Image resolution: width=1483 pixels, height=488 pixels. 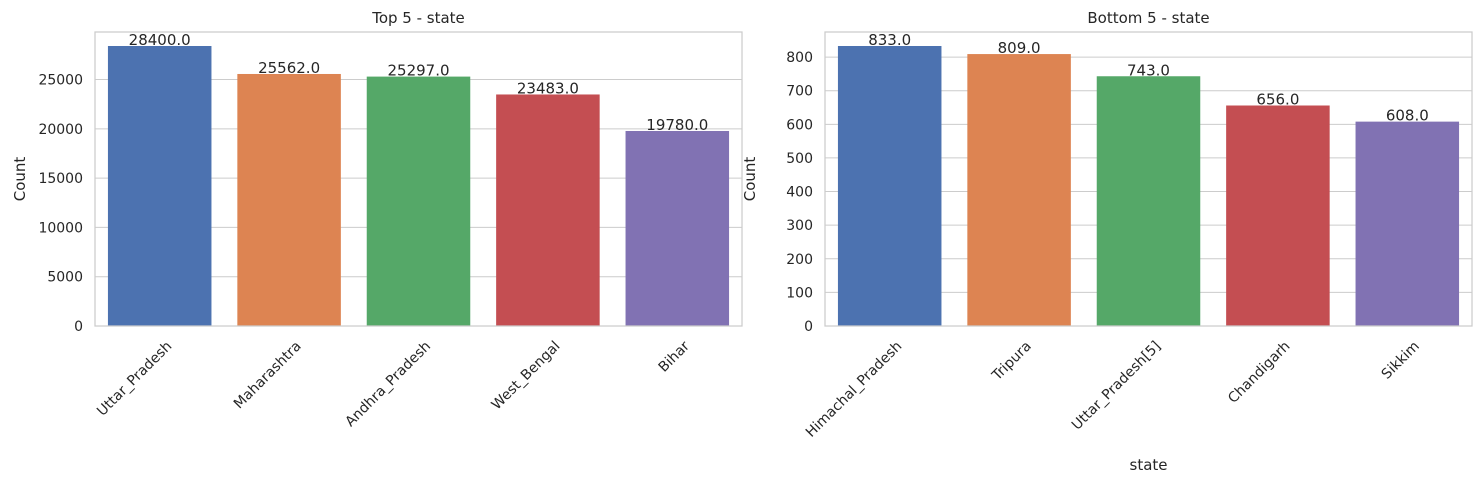 I want to click on x-tick-label: Tripura, so click(x=1012, y=361).